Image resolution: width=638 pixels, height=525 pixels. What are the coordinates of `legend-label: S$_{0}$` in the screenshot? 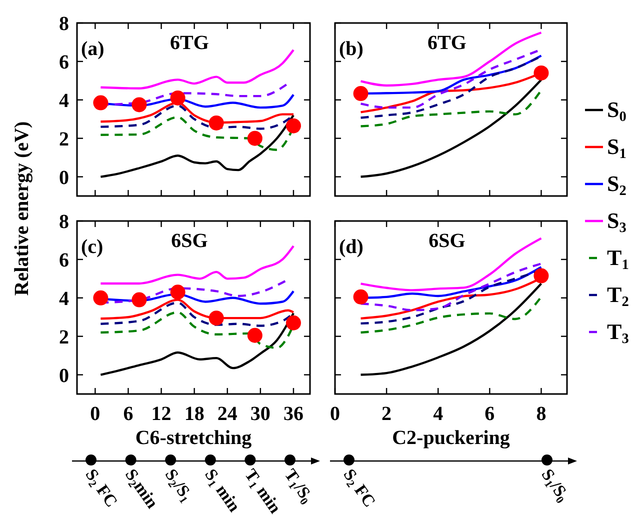 It's located at (616, 111).